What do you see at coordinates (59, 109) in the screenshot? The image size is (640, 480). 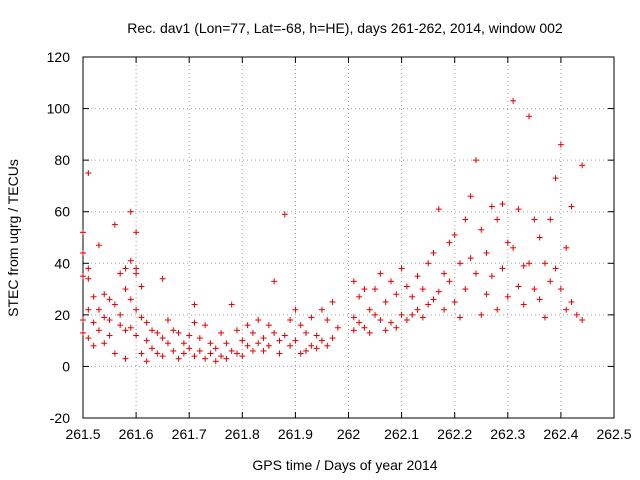 I see `y-tick-label: 100` at bounding box center [59, 109].